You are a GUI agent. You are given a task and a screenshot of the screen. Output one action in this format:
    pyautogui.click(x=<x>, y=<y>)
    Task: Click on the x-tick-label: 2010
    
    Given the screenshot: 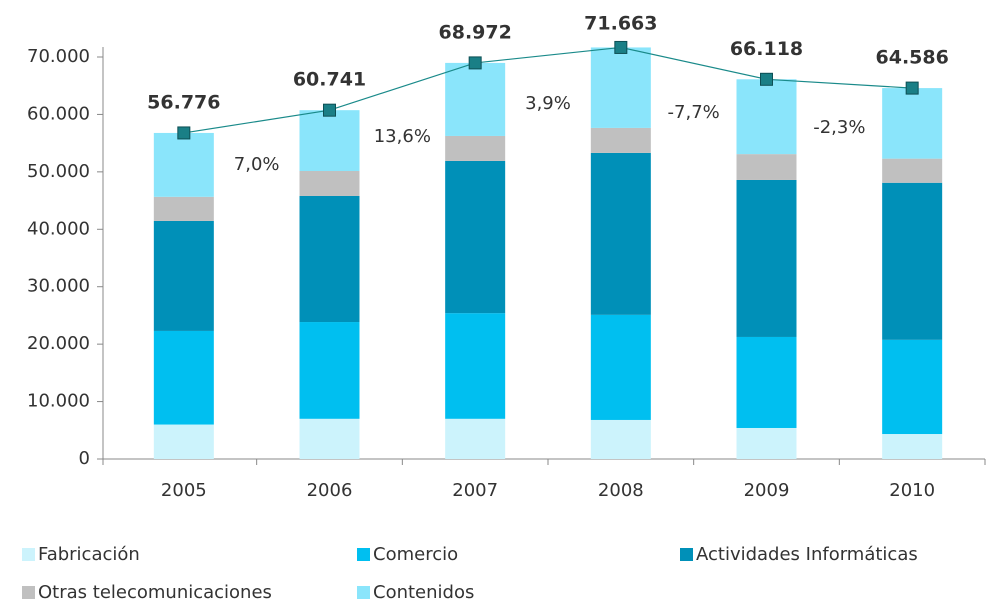 What is the action you would take?
    pyautogui.click(x=912, y=490)
    